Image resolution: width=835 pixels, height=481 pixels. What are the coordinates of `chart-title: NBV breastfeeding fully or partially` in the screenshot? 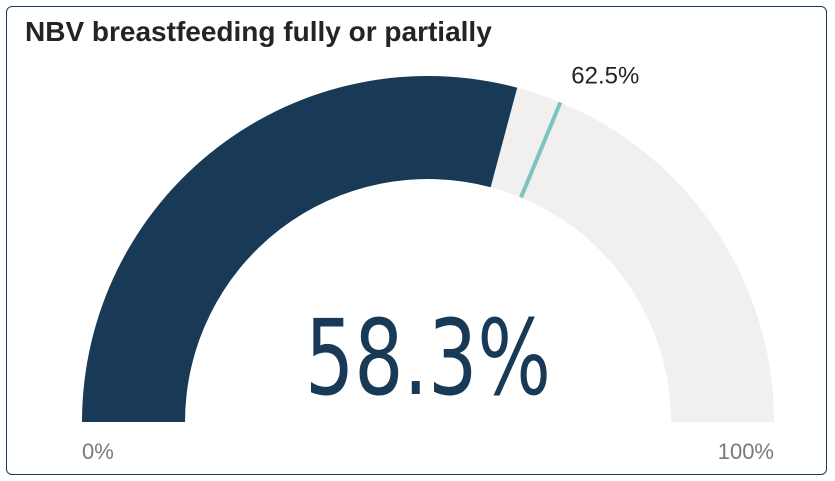 It's located at (258, 31).